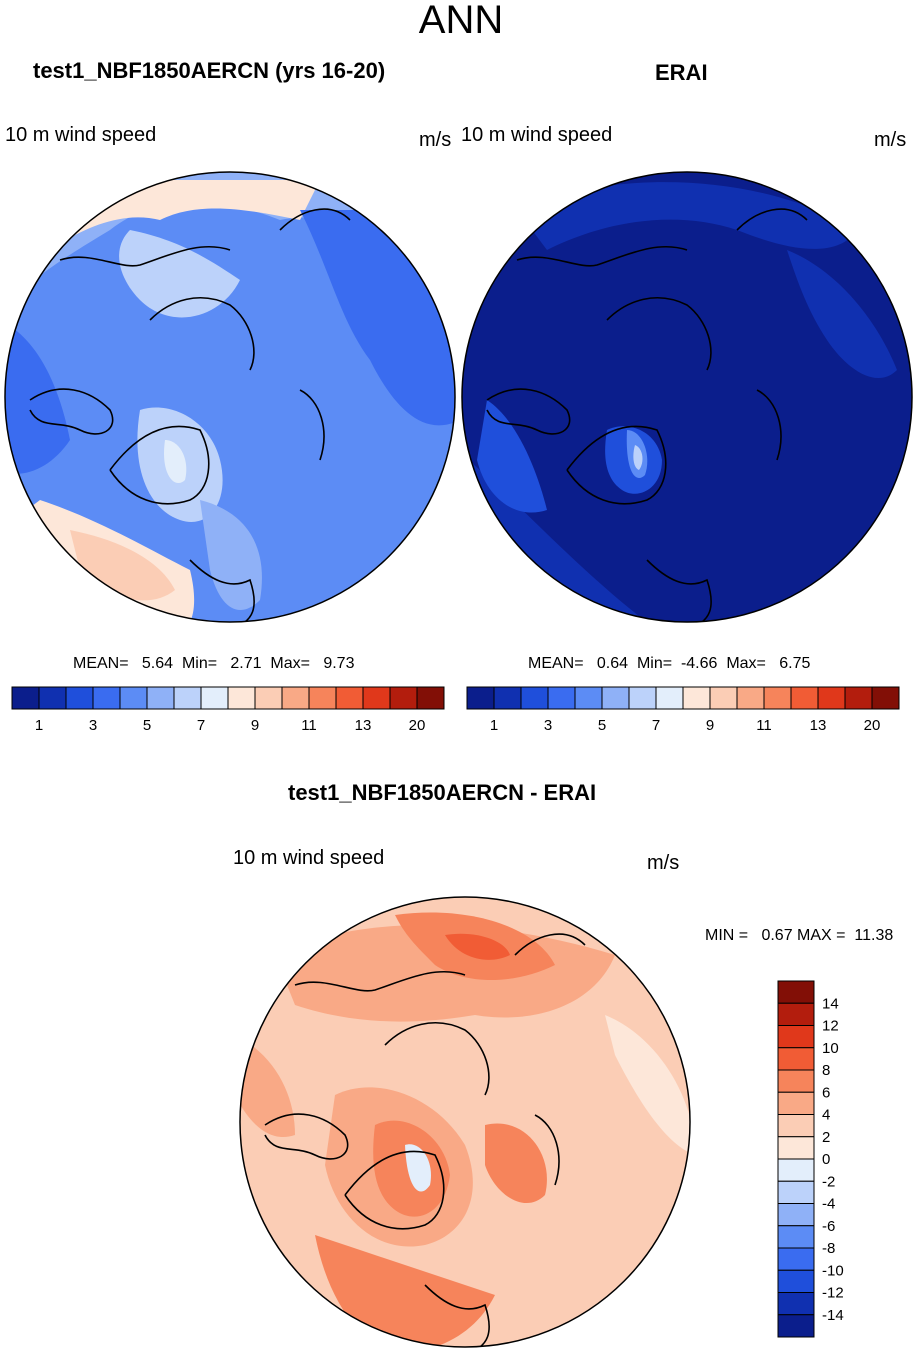  Describe the element at coordinates (175, 462) in the screenshot. I see `left-greenland-core` at that location.